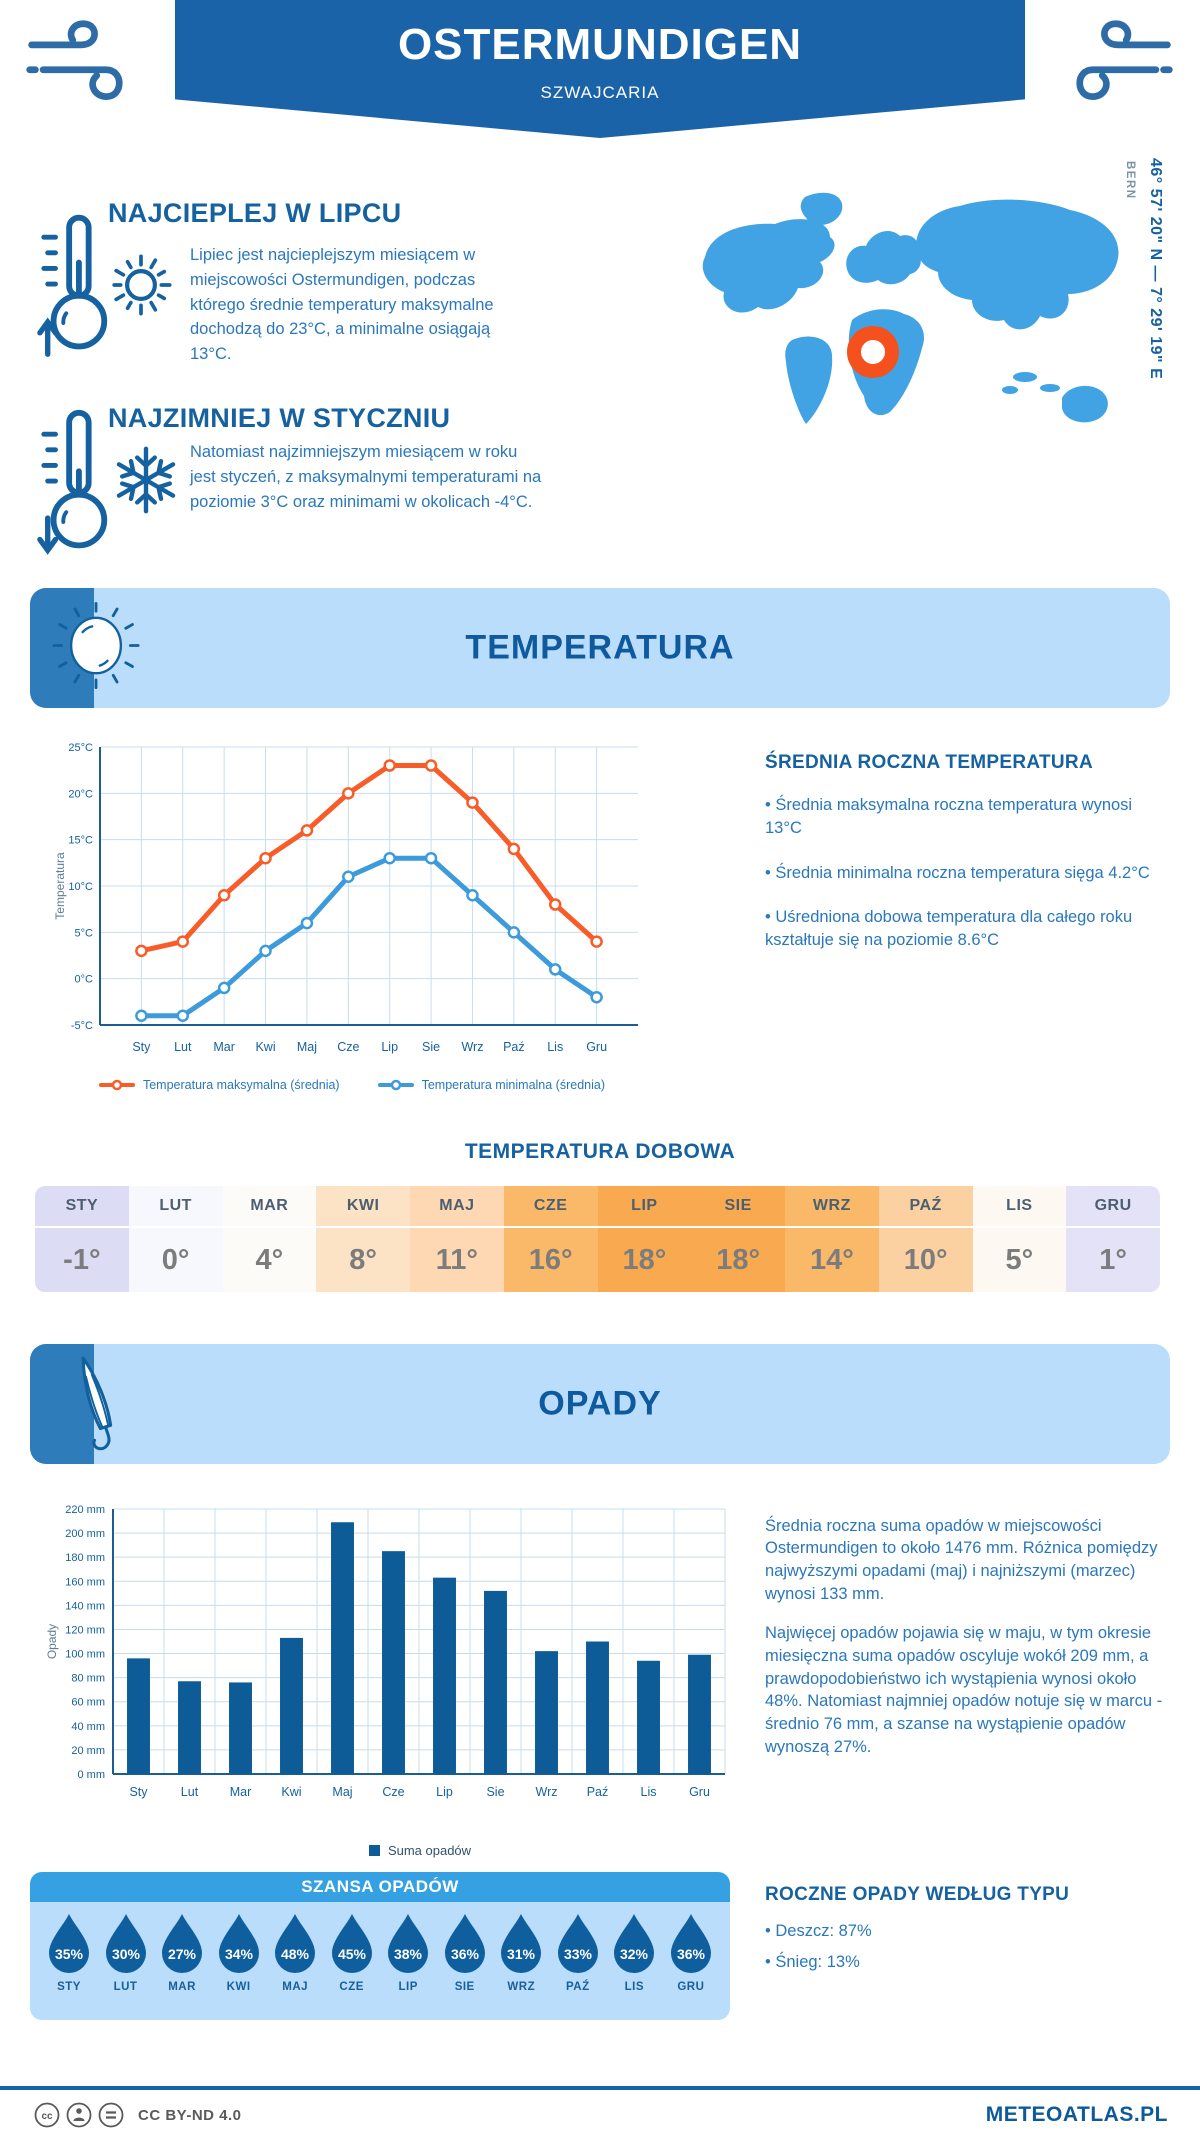 The width and height of the screenshot is (1200, 2140). I want to click on daily-table-value: 10°, so click(925, 1260).